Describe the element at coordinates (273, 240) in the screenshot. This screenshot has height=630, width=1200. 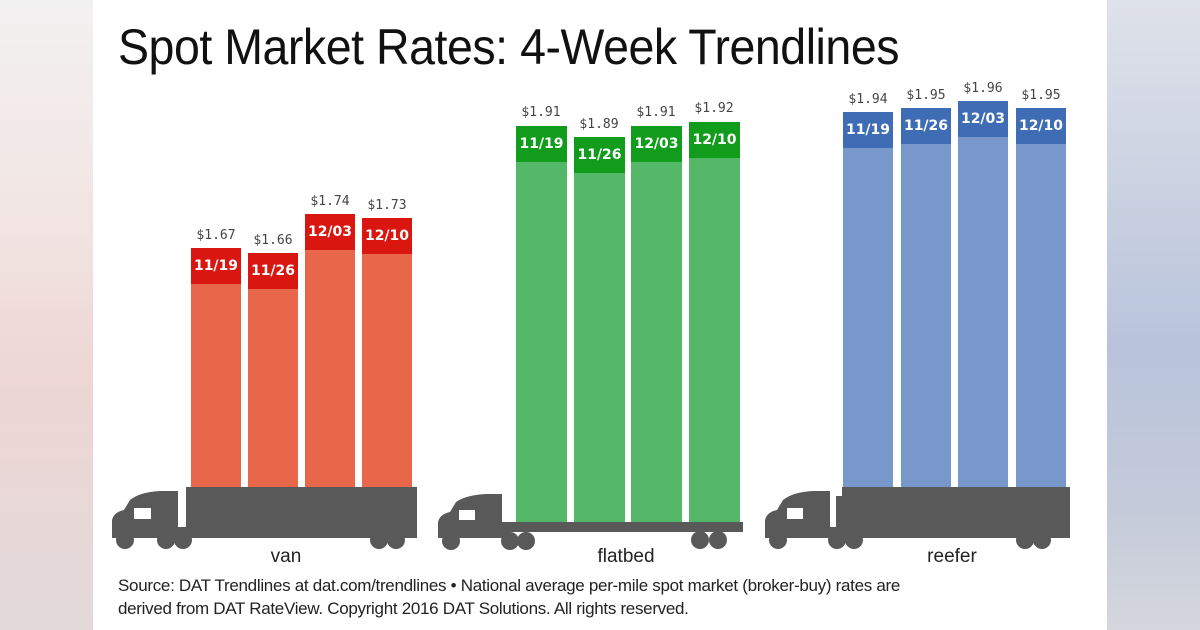
I see `bar-value-label: $1.66` at that location.